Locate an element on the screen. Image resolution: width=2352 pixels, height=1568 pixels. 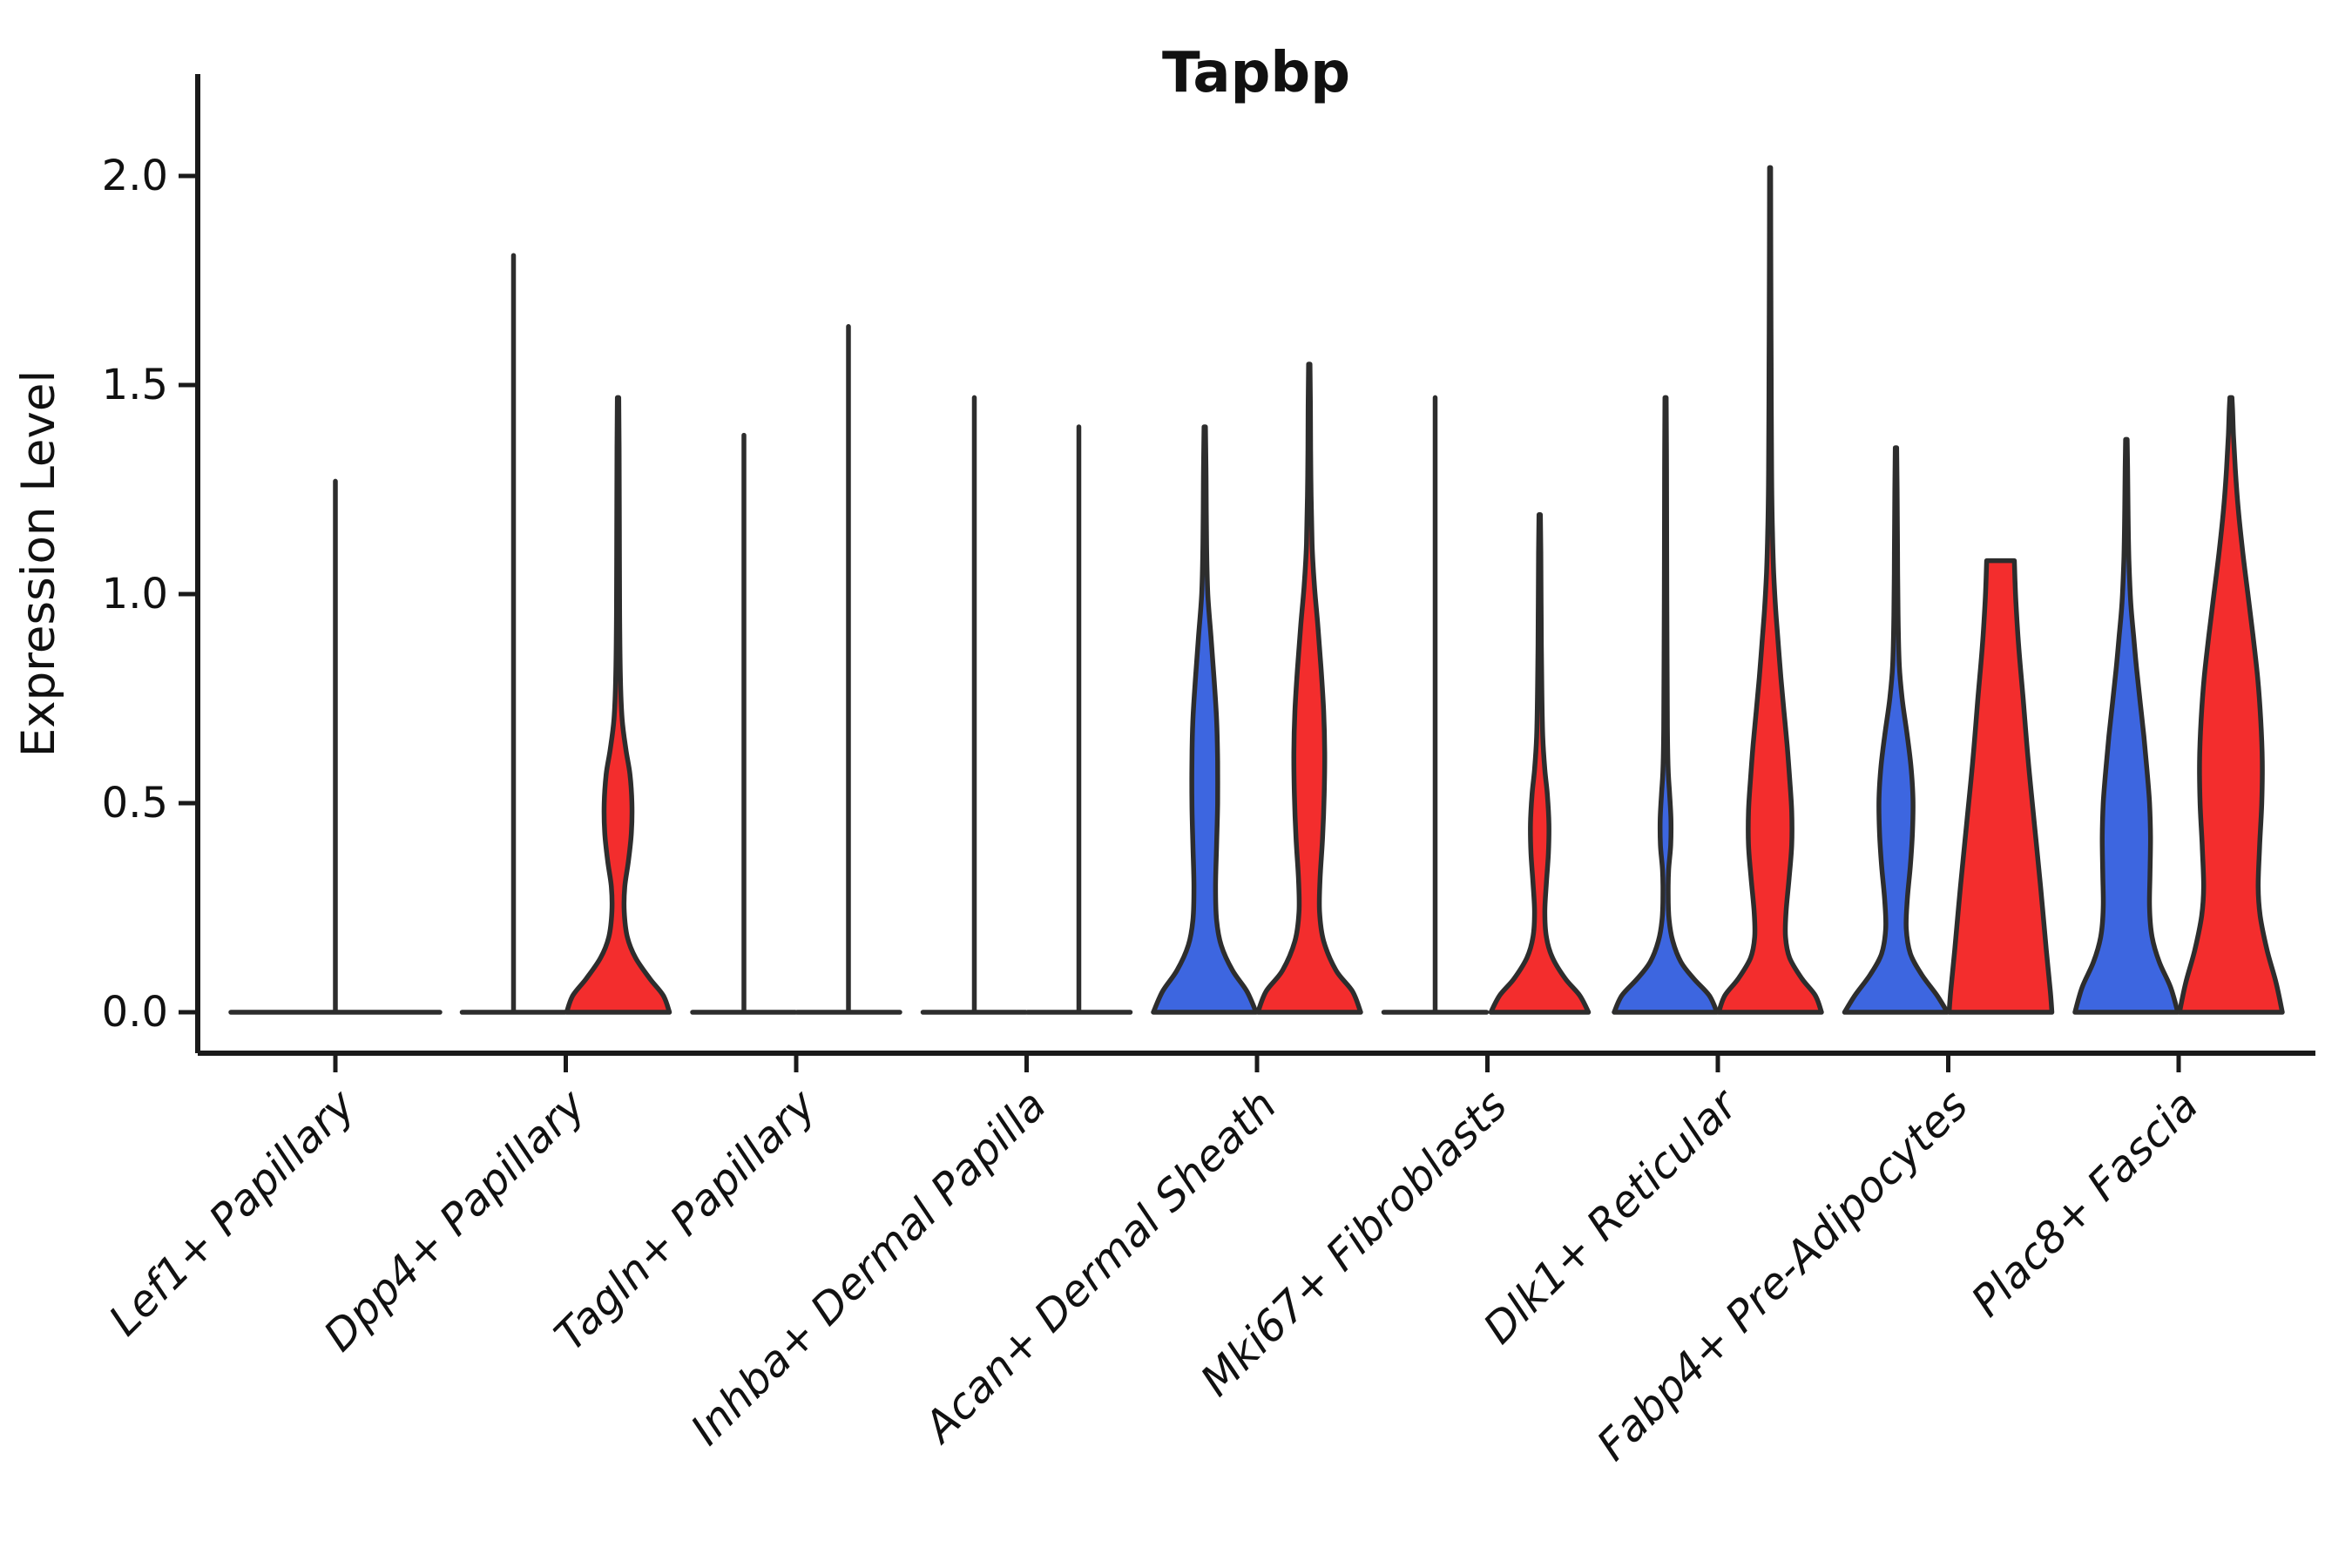
y-tick-label-2.0: 2.0 is located at coordinates (135, 176).